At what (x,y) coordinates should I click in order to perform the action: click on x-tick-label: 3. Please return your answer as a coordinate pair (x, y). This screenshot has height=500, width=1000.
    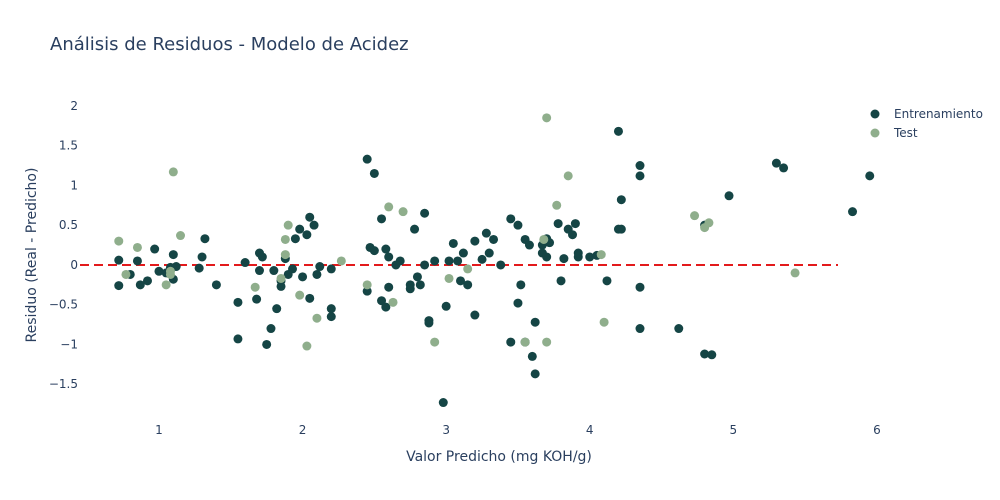
    Looking at the image, I should click on (446, 430).